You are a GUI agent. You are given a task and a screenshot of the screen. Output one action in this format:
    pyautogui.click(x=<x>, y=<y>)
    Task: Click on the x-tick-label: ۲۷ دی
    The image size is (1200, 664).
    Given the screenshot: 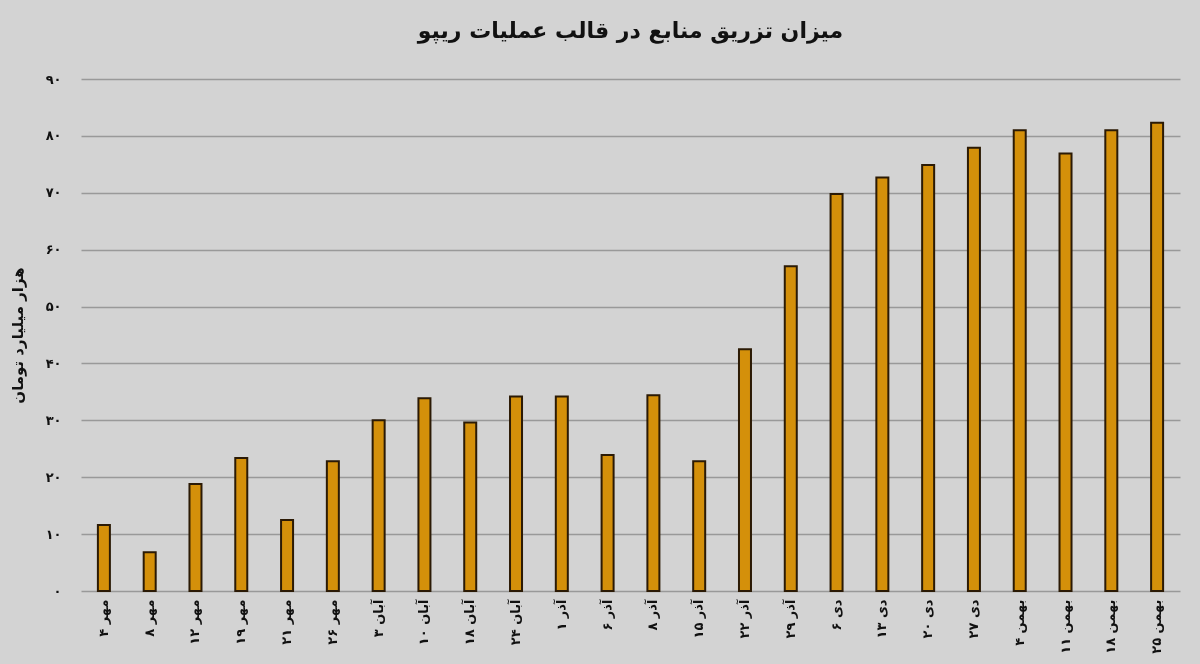 What is the action you would take?
    pyautogui.click(x=973, y=619)
    